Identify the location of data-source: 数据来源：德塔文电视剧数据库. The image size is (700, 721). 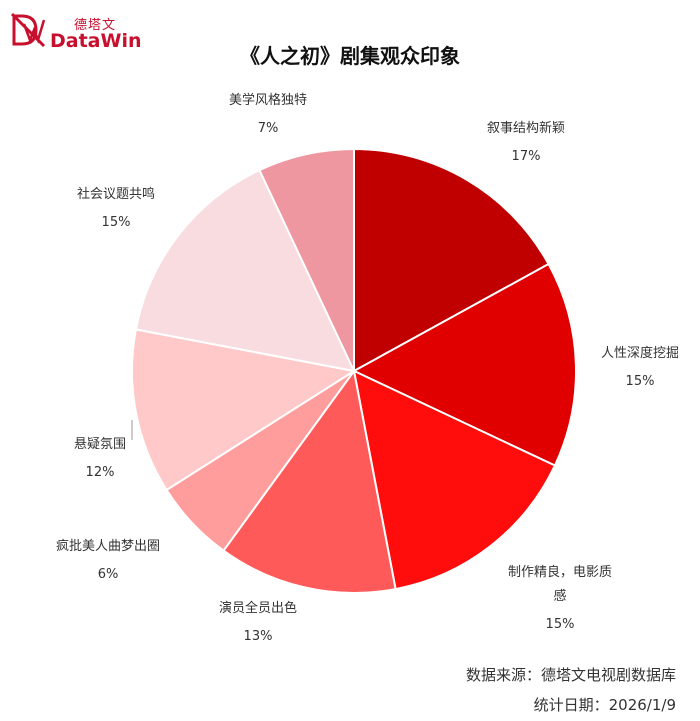
(570, 675).